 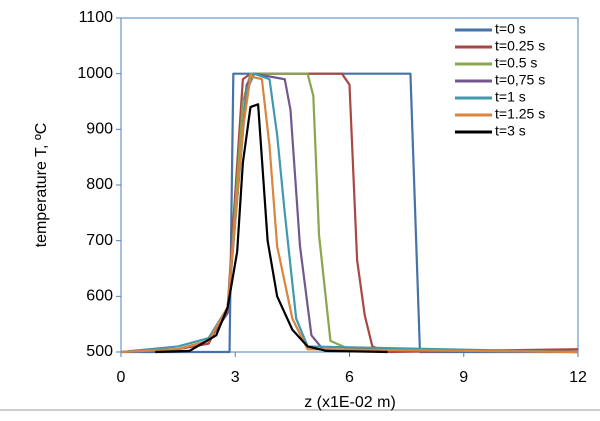 What do you see at coordinates (510, 131) in the screenshot?
I see `legend-label: t=3 s` at bounding box center [510, 131].